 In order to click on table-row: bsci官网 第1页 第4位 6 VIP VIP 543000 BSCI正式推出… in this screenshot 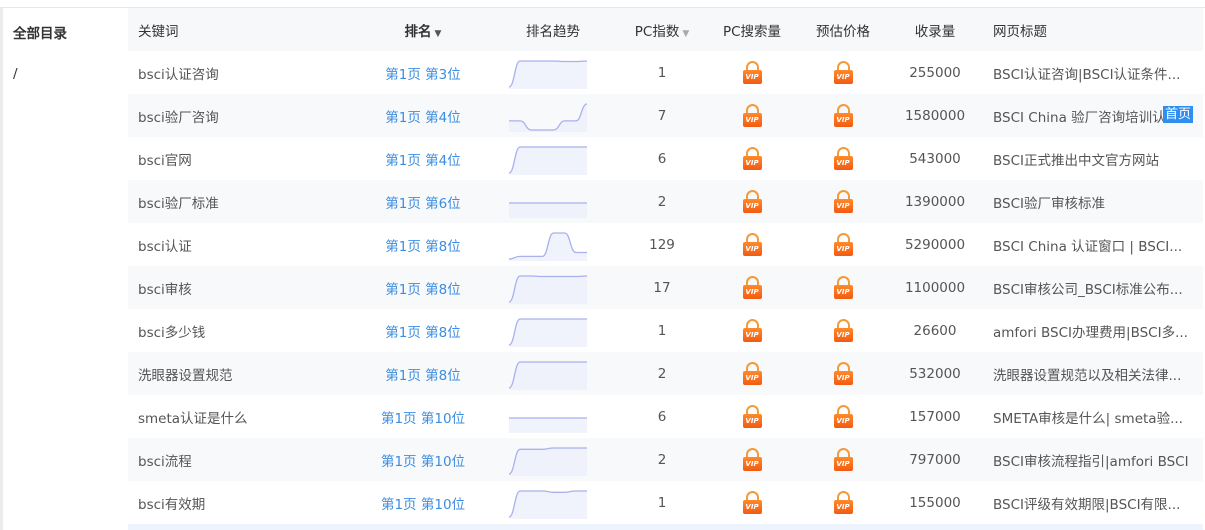, I will do `click(665, 158)`.